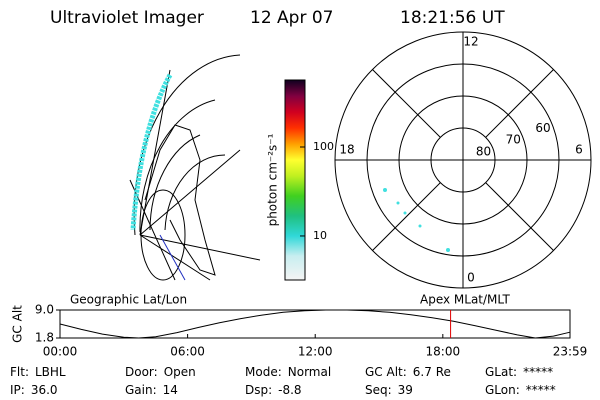 The height and width of the screenshot is (400, 600). I want to click on title: Ultraviolet Imager, so click(127, 18).